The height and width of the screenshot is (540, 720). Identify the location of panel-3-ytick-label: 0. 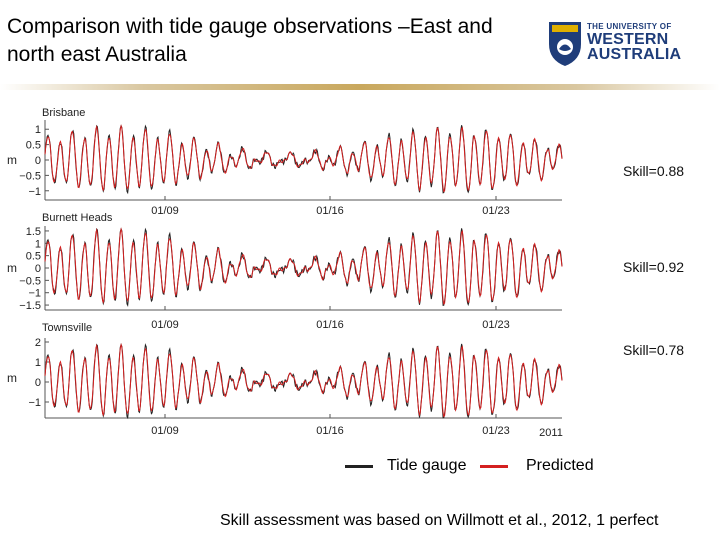
(38, 383).